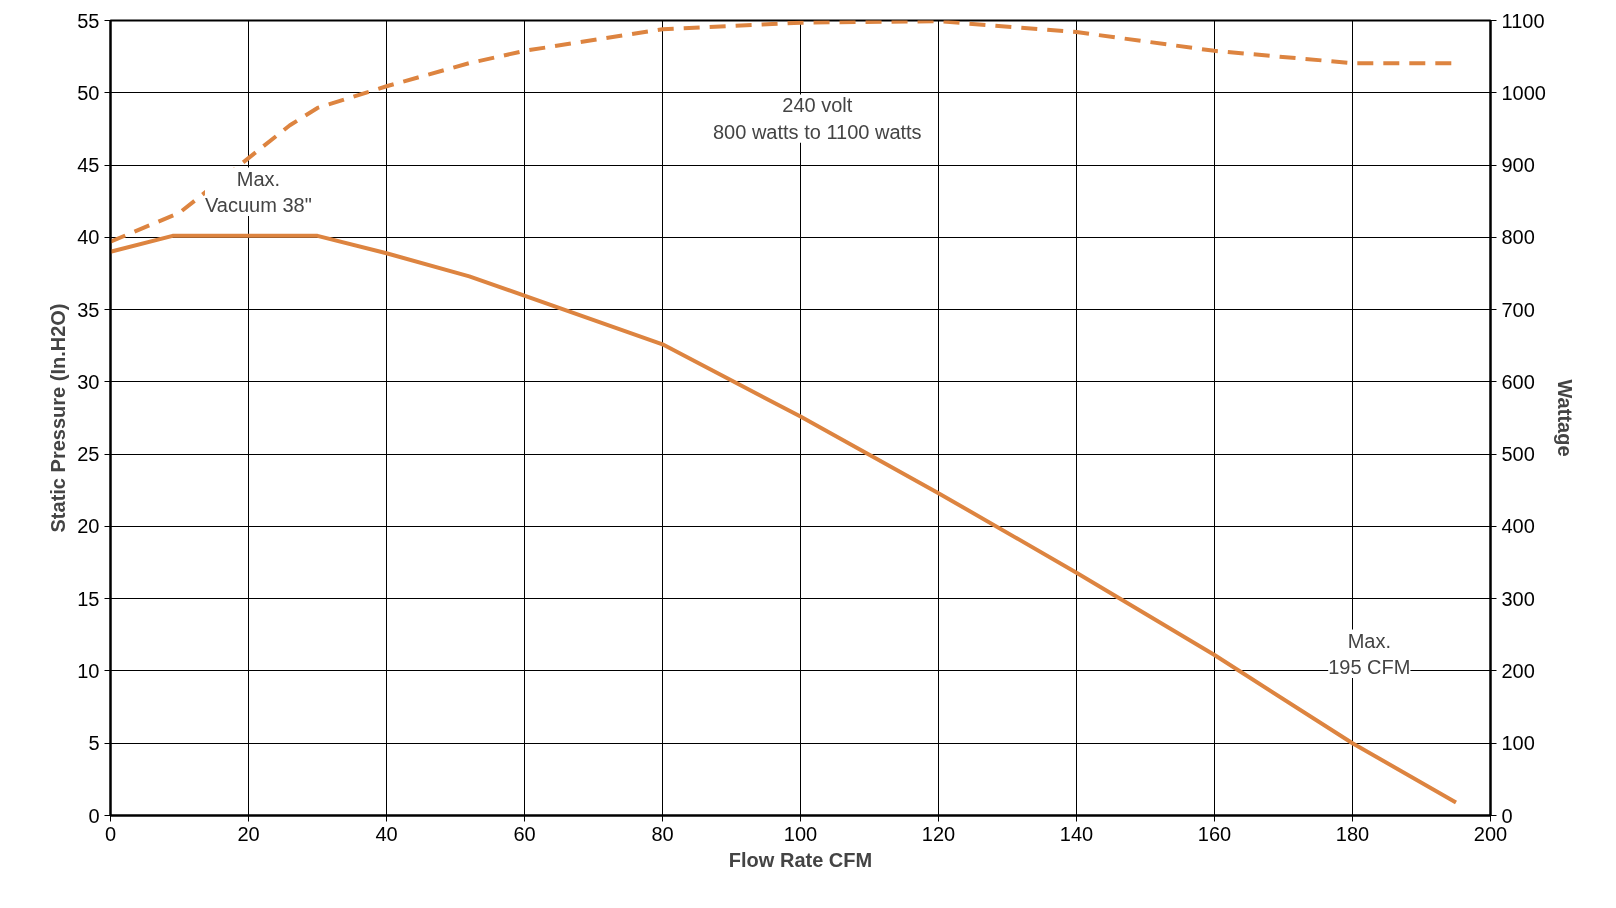  Describe the element at coordinates (1518, 526) in the screenshot. I see `y2-tick-label: 400` at that location.